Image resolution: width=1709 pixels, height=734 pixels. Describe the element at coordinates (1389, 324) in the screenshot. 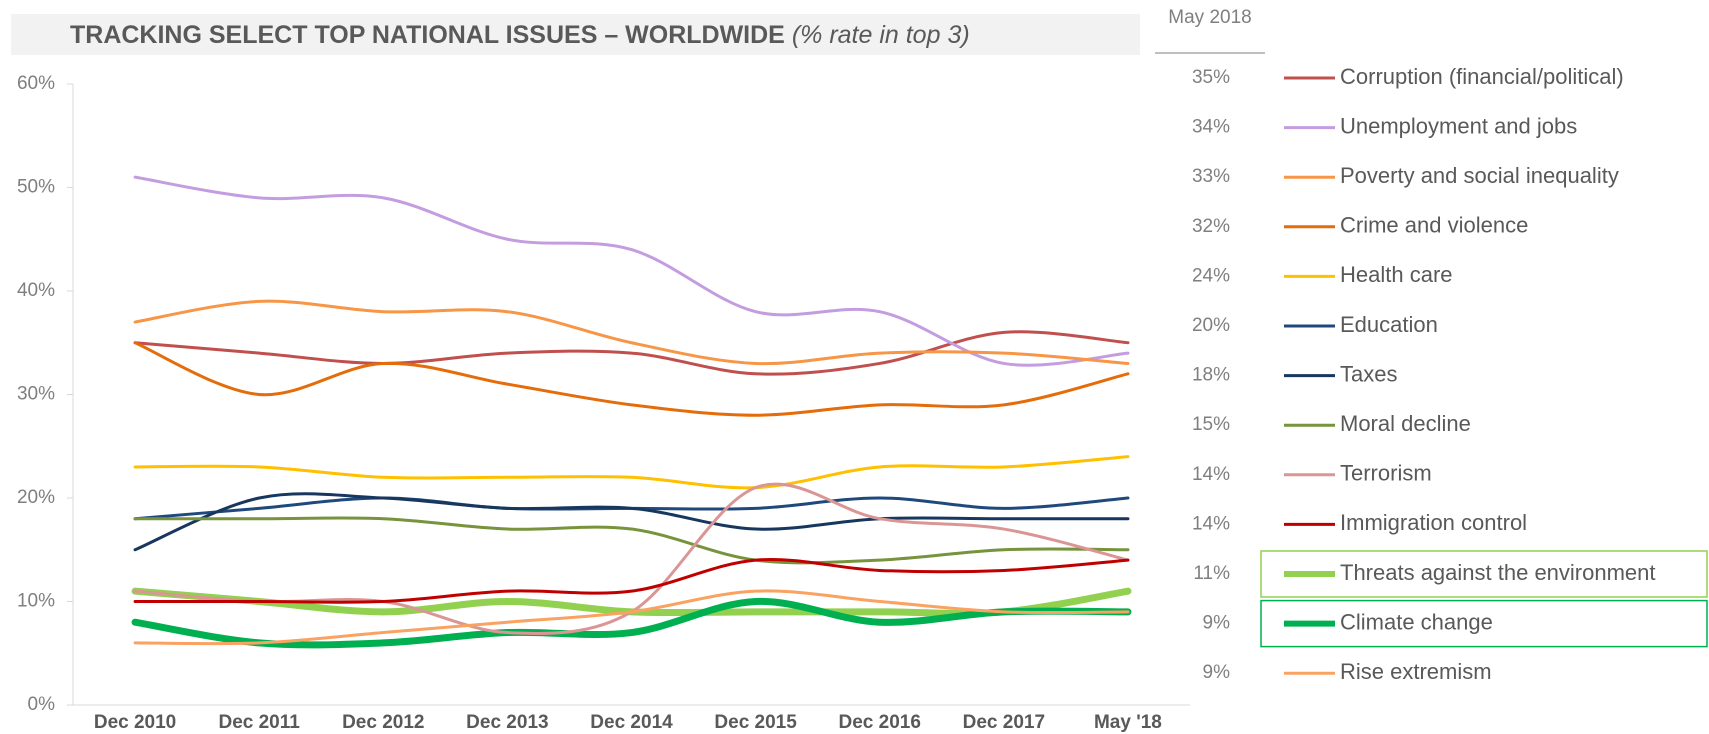

I see `legend-label: Education` at that location.